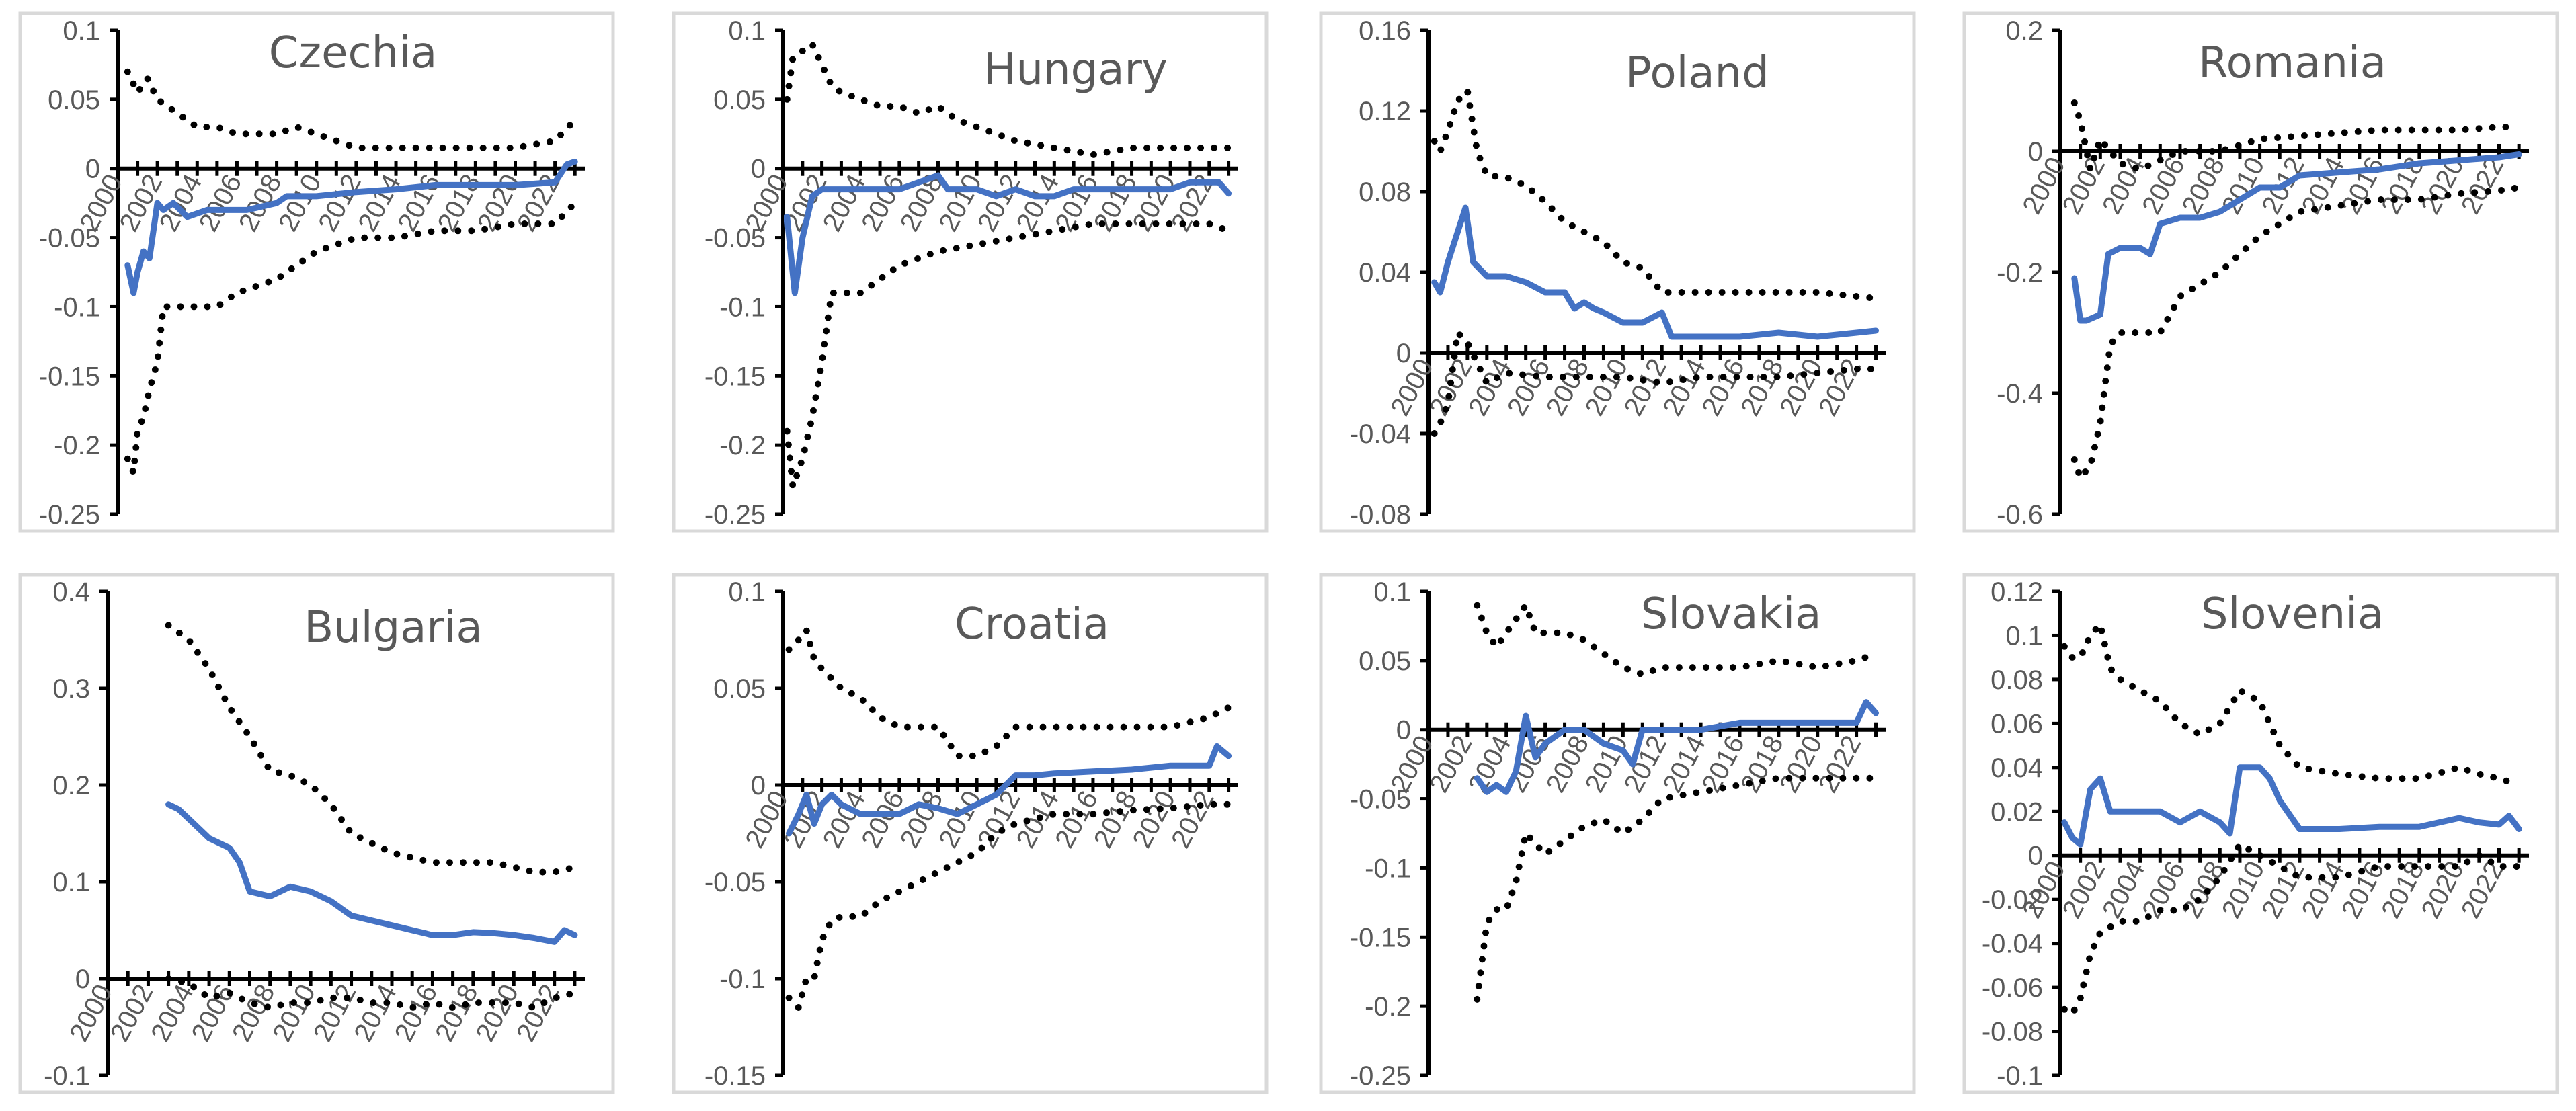 This screenshot has height=1111, width=2576. Describe the element at coordinates (71, 592) in the screenshot. I see `y-tick-label: 0.4` at that location.